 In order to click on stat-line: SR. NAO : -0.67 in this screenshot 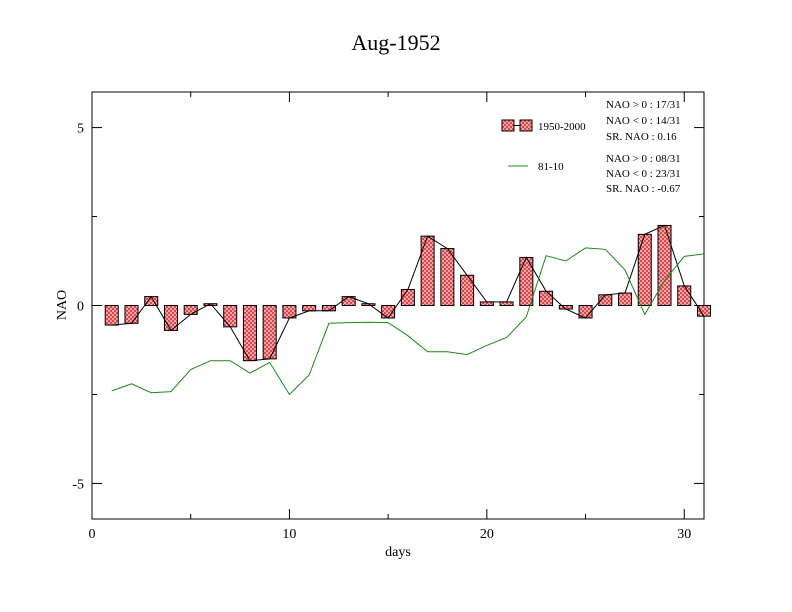, I will do `click(643, 189)`.